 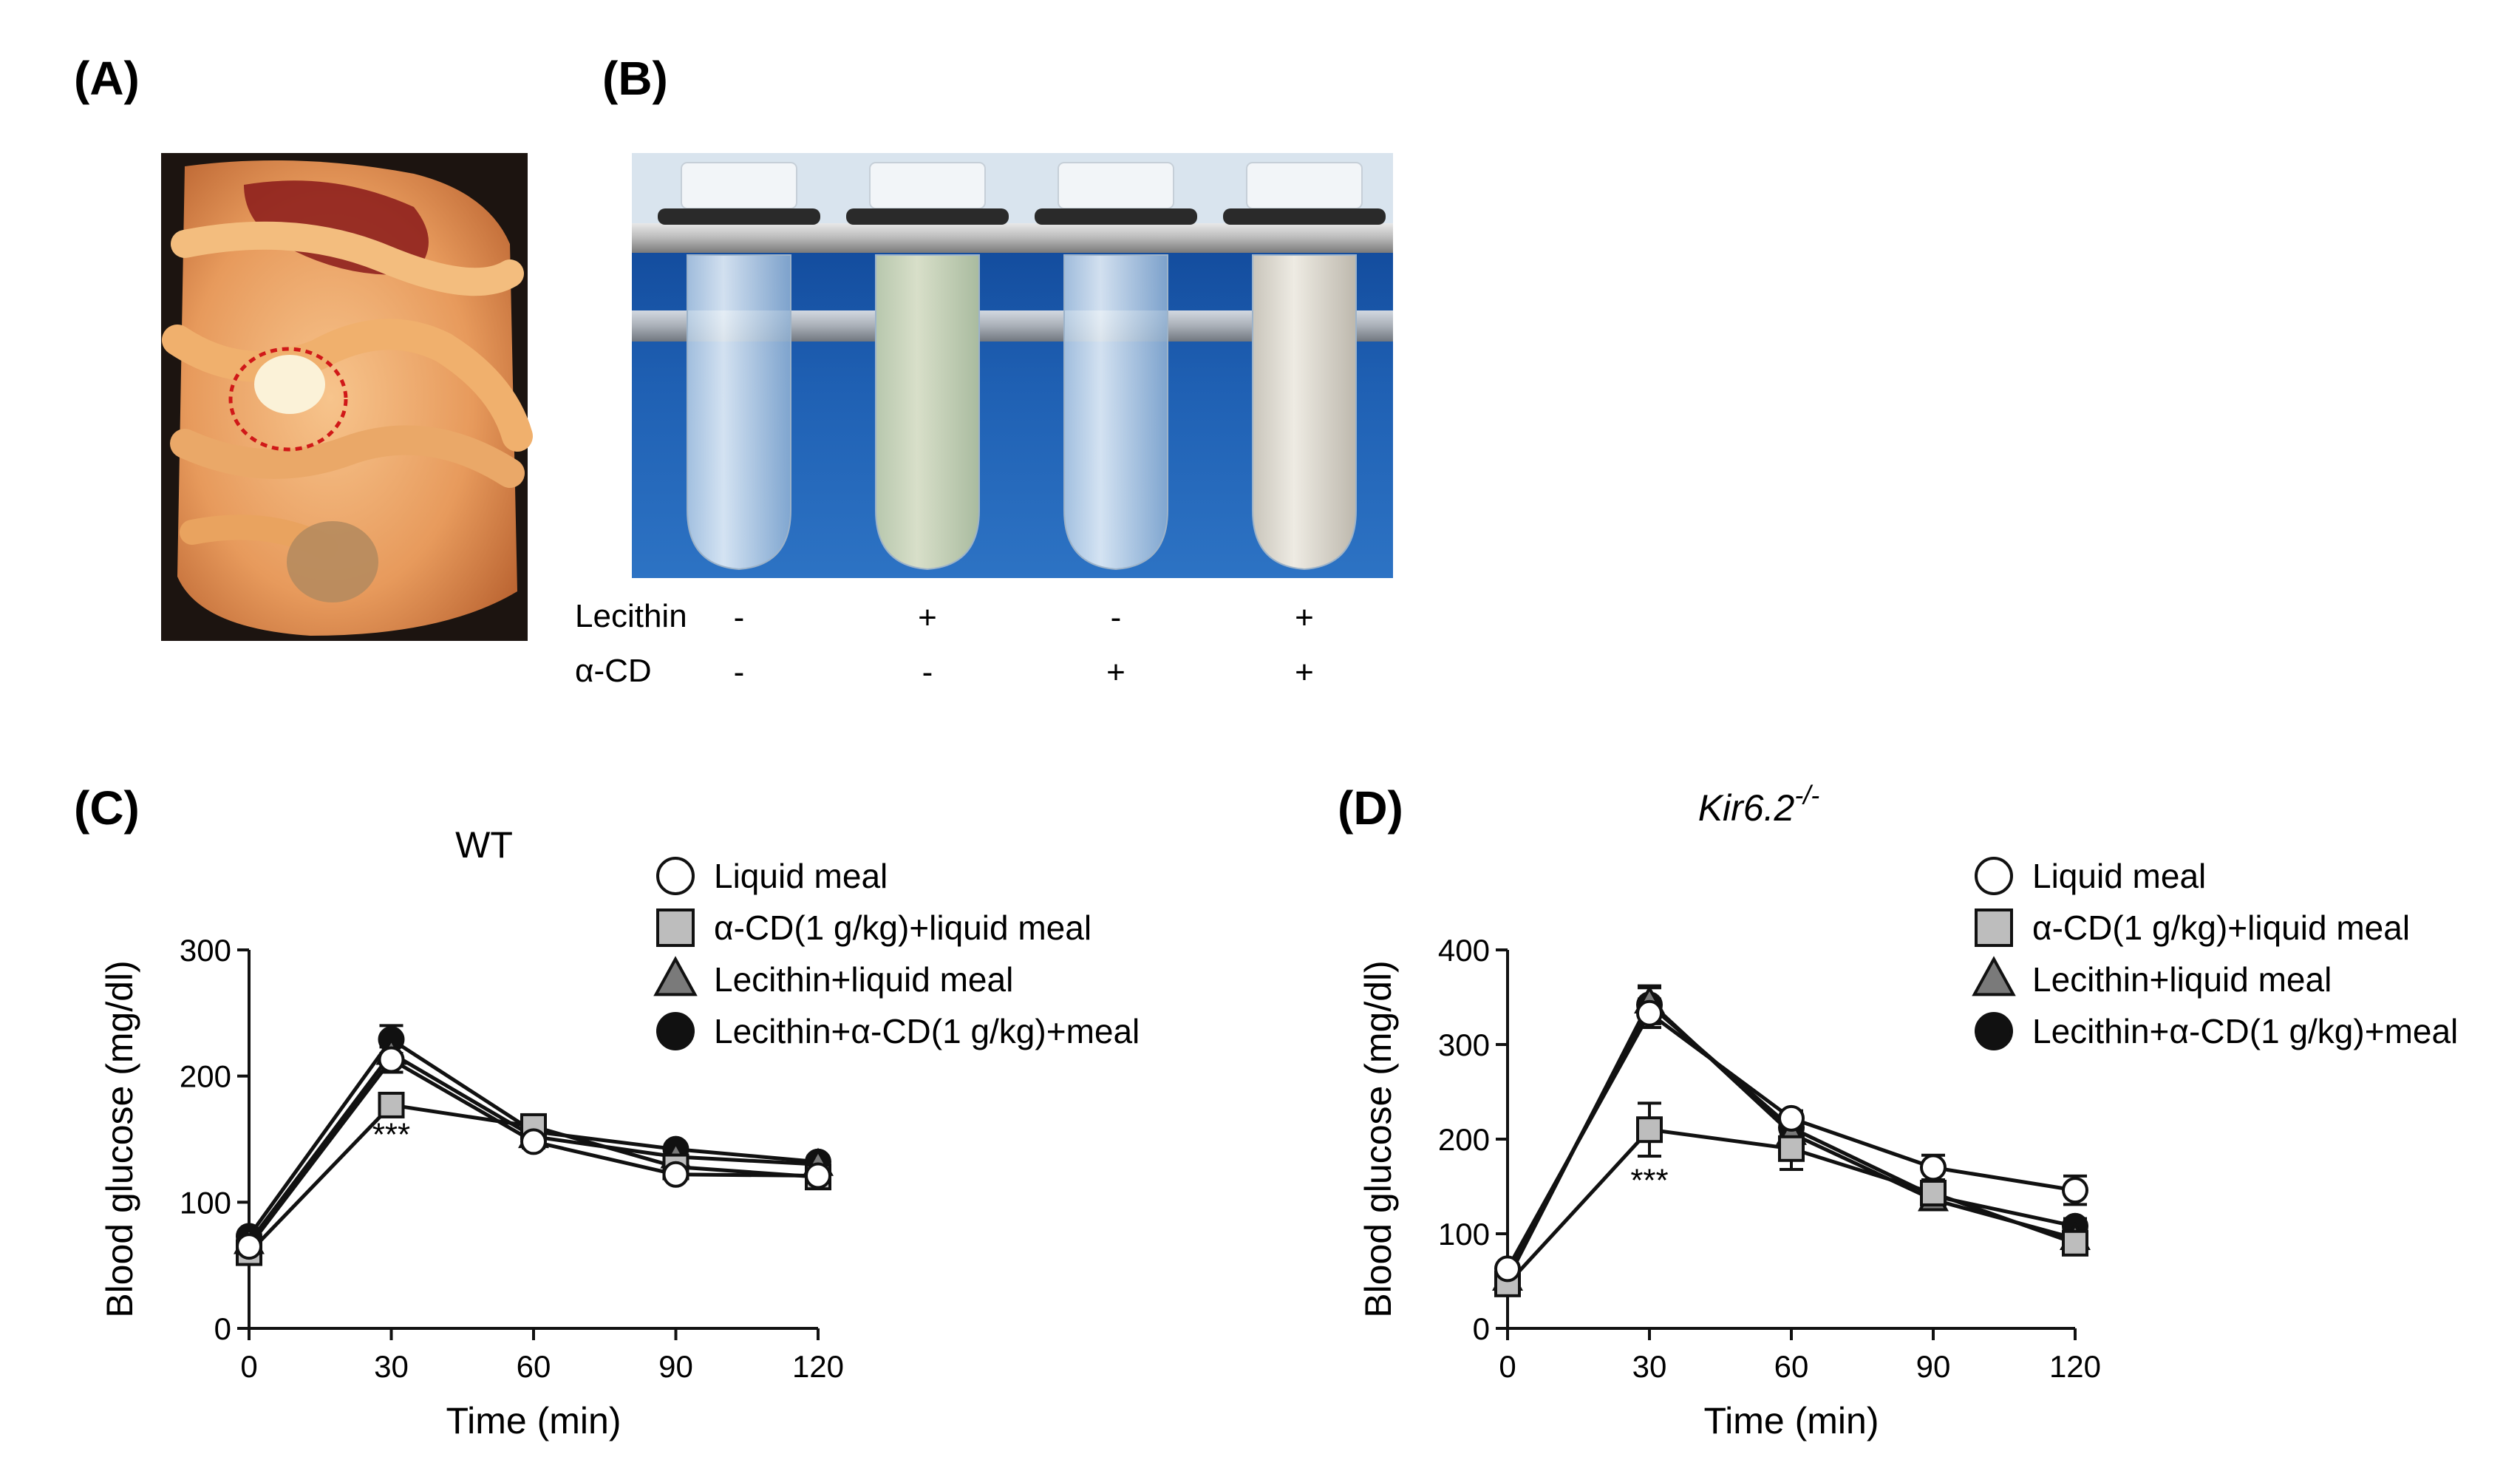 What do you see at coordinates (635, 78) in the screenshot?
I see `panel-b-label: (B)` at bounding box center [635, 78].